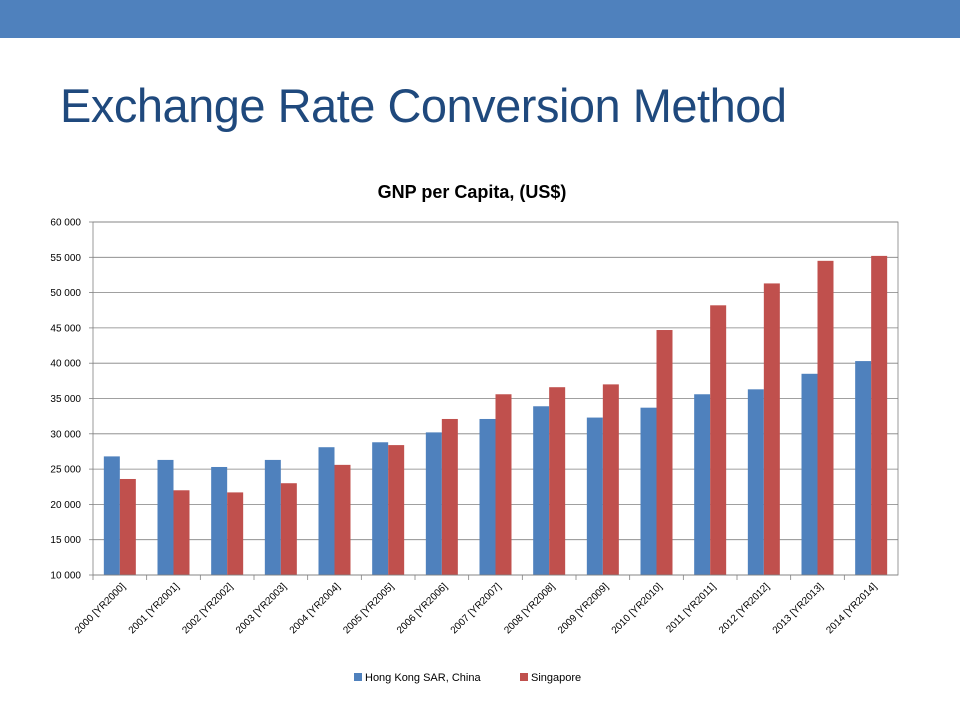 Image resolution: width=960 pixels, height=720 pixels. Describe the element at coordinates (798, 608) in the screenshot. I see `x-tick-label: 2013 [YR2013]` at that location.